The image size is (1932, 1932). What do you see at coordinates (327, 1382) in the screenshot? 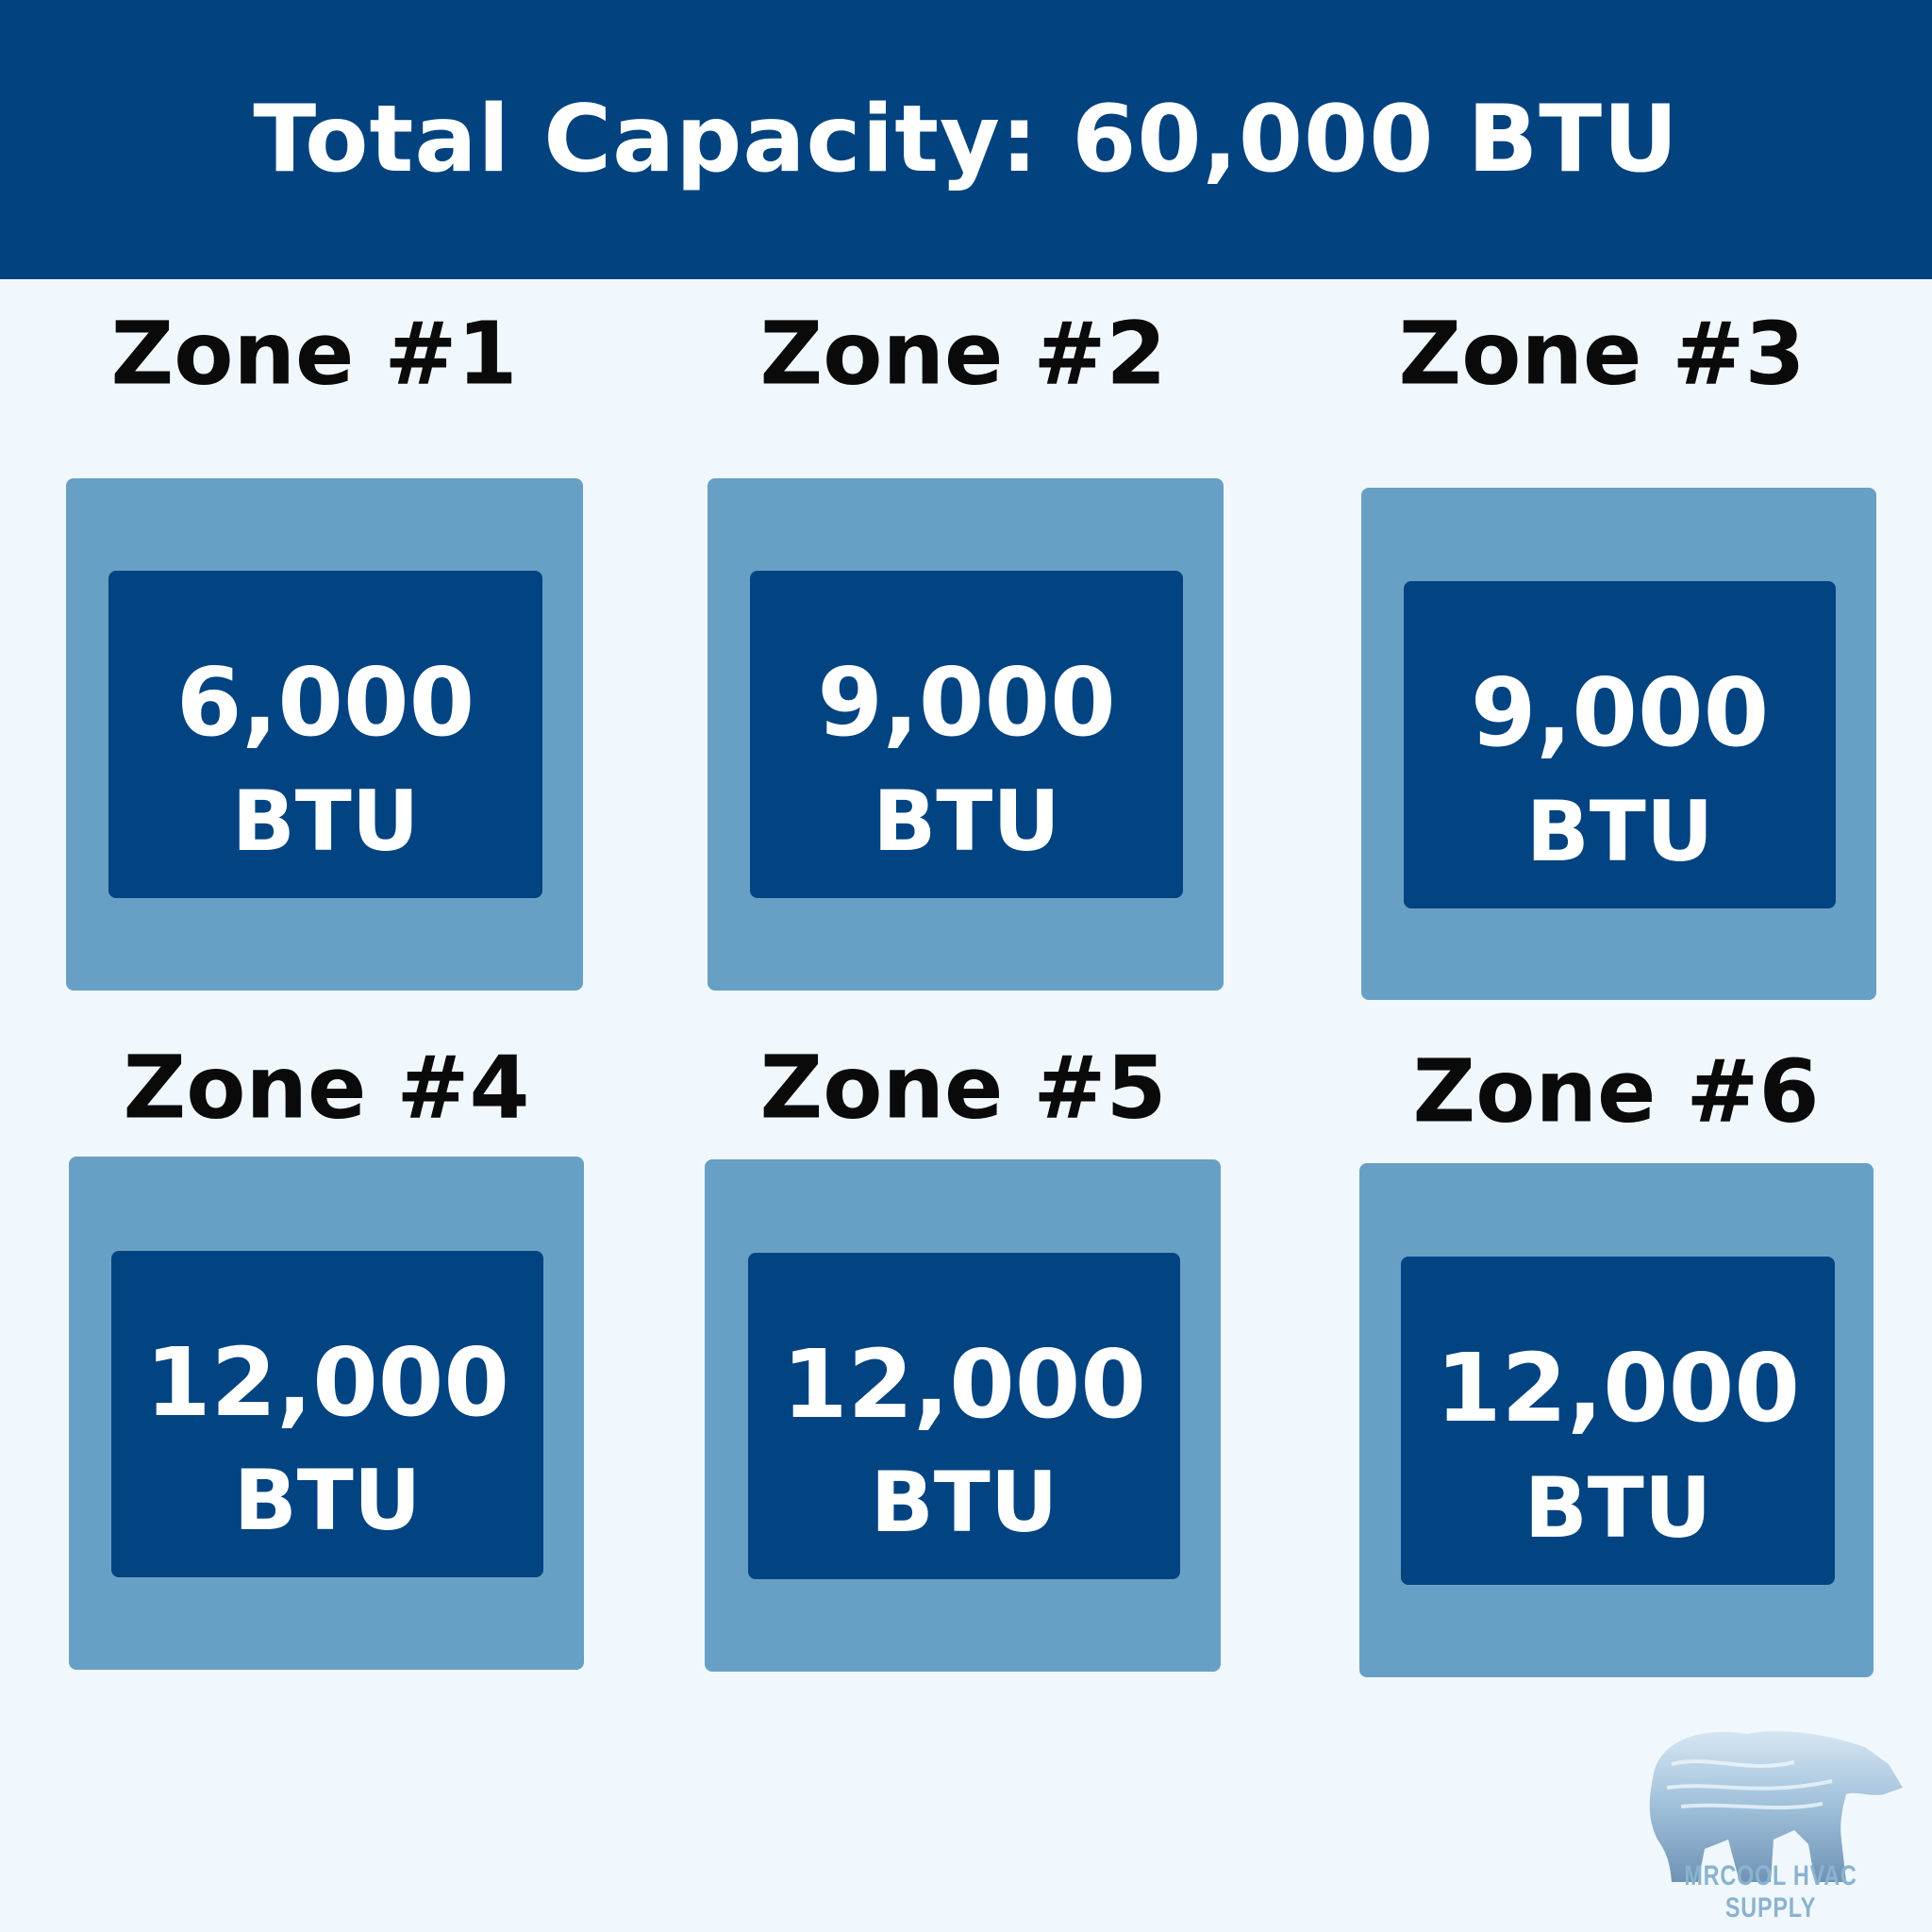
I see `zone-4-value: 12,000` at bounding box center [327, 1382].